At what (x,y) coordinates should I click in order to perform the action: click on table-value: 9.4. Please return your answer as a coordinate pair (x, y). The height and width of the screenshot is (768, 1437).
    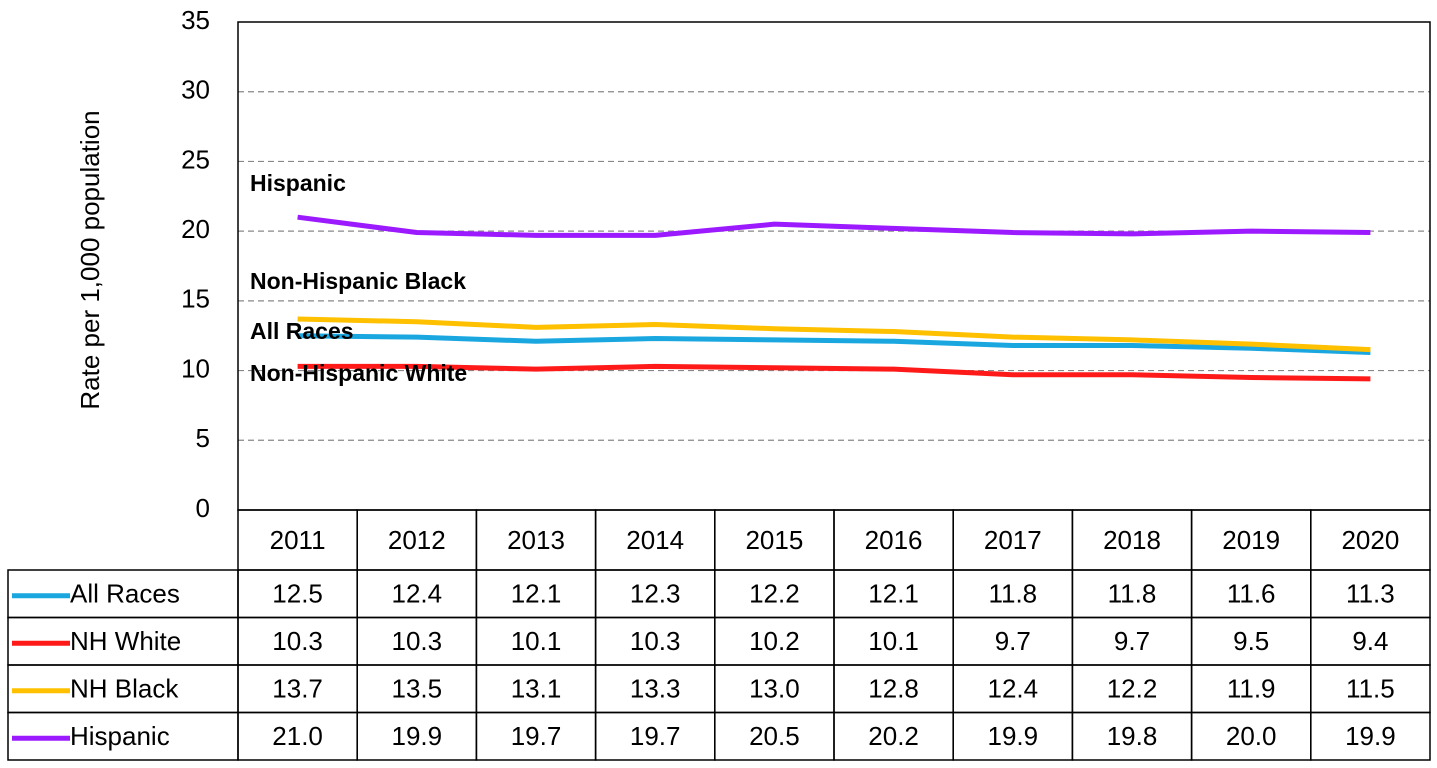
    Looking at the image, I should click on (1370, 641).